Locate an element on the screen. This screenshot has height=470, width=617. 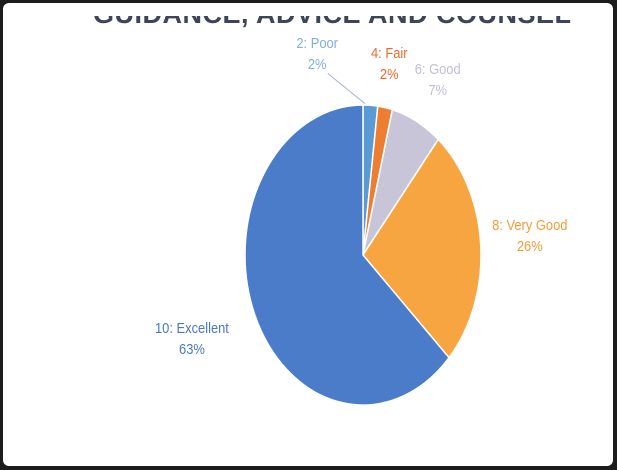
slice-label-excellent: 10: Excellent 63% is located at coordinates (192, 339).